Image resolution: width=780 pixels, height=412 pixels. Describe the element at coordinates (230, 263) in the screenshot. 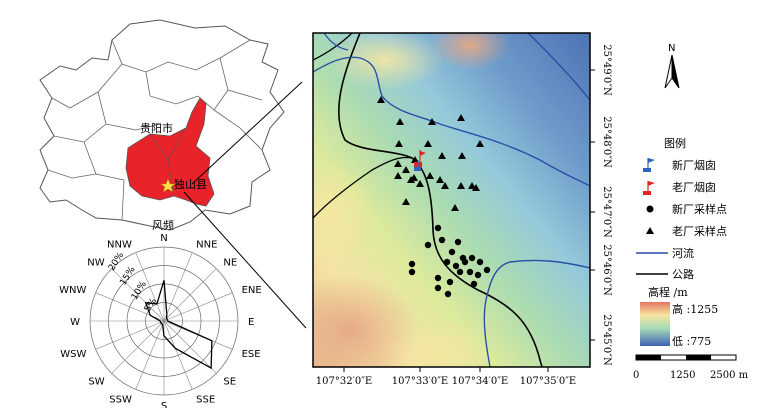

I see `wind-direction-label: NE` at that location.